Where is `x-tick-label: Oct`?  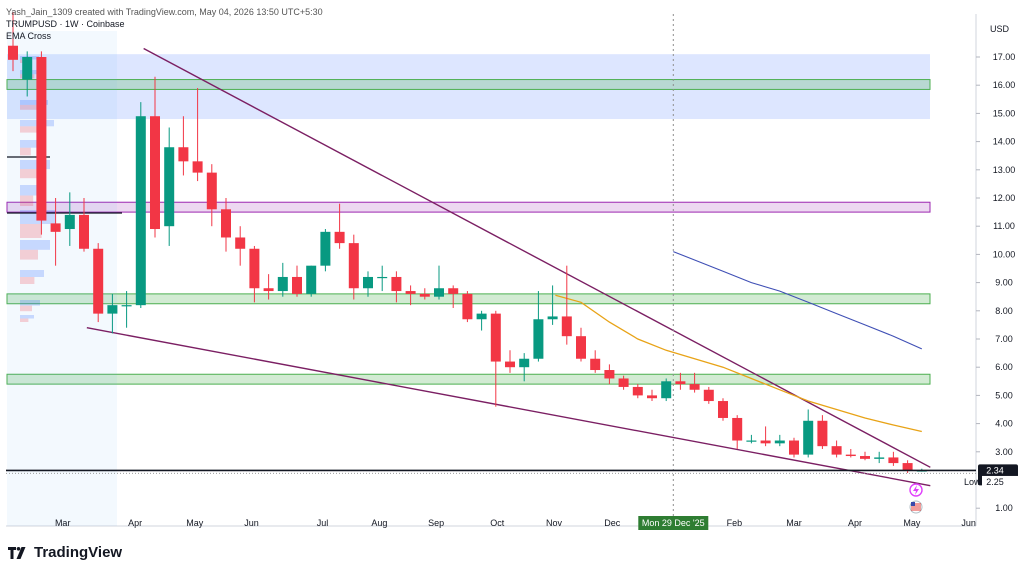 x-tick-label: Oct is located at coordinates (497, 523).